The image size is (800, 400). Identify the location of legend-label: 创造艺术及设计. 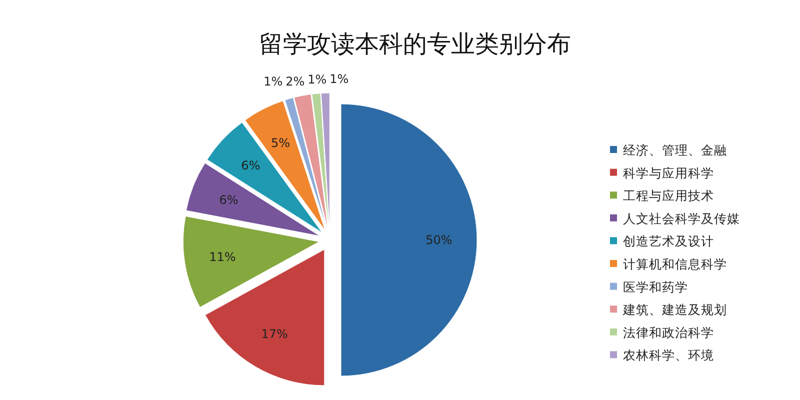
(668, 241).